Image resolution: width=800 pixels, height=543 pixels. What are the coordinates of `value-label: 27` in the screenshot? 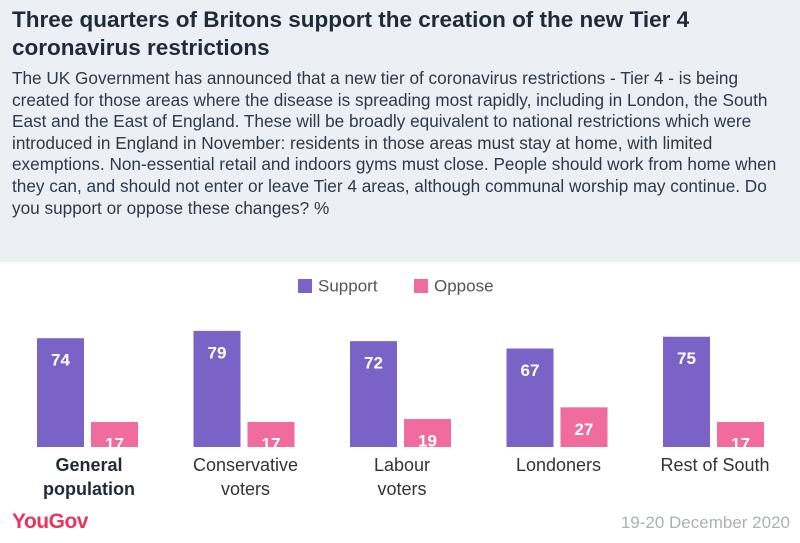 It's located at (584, 429).